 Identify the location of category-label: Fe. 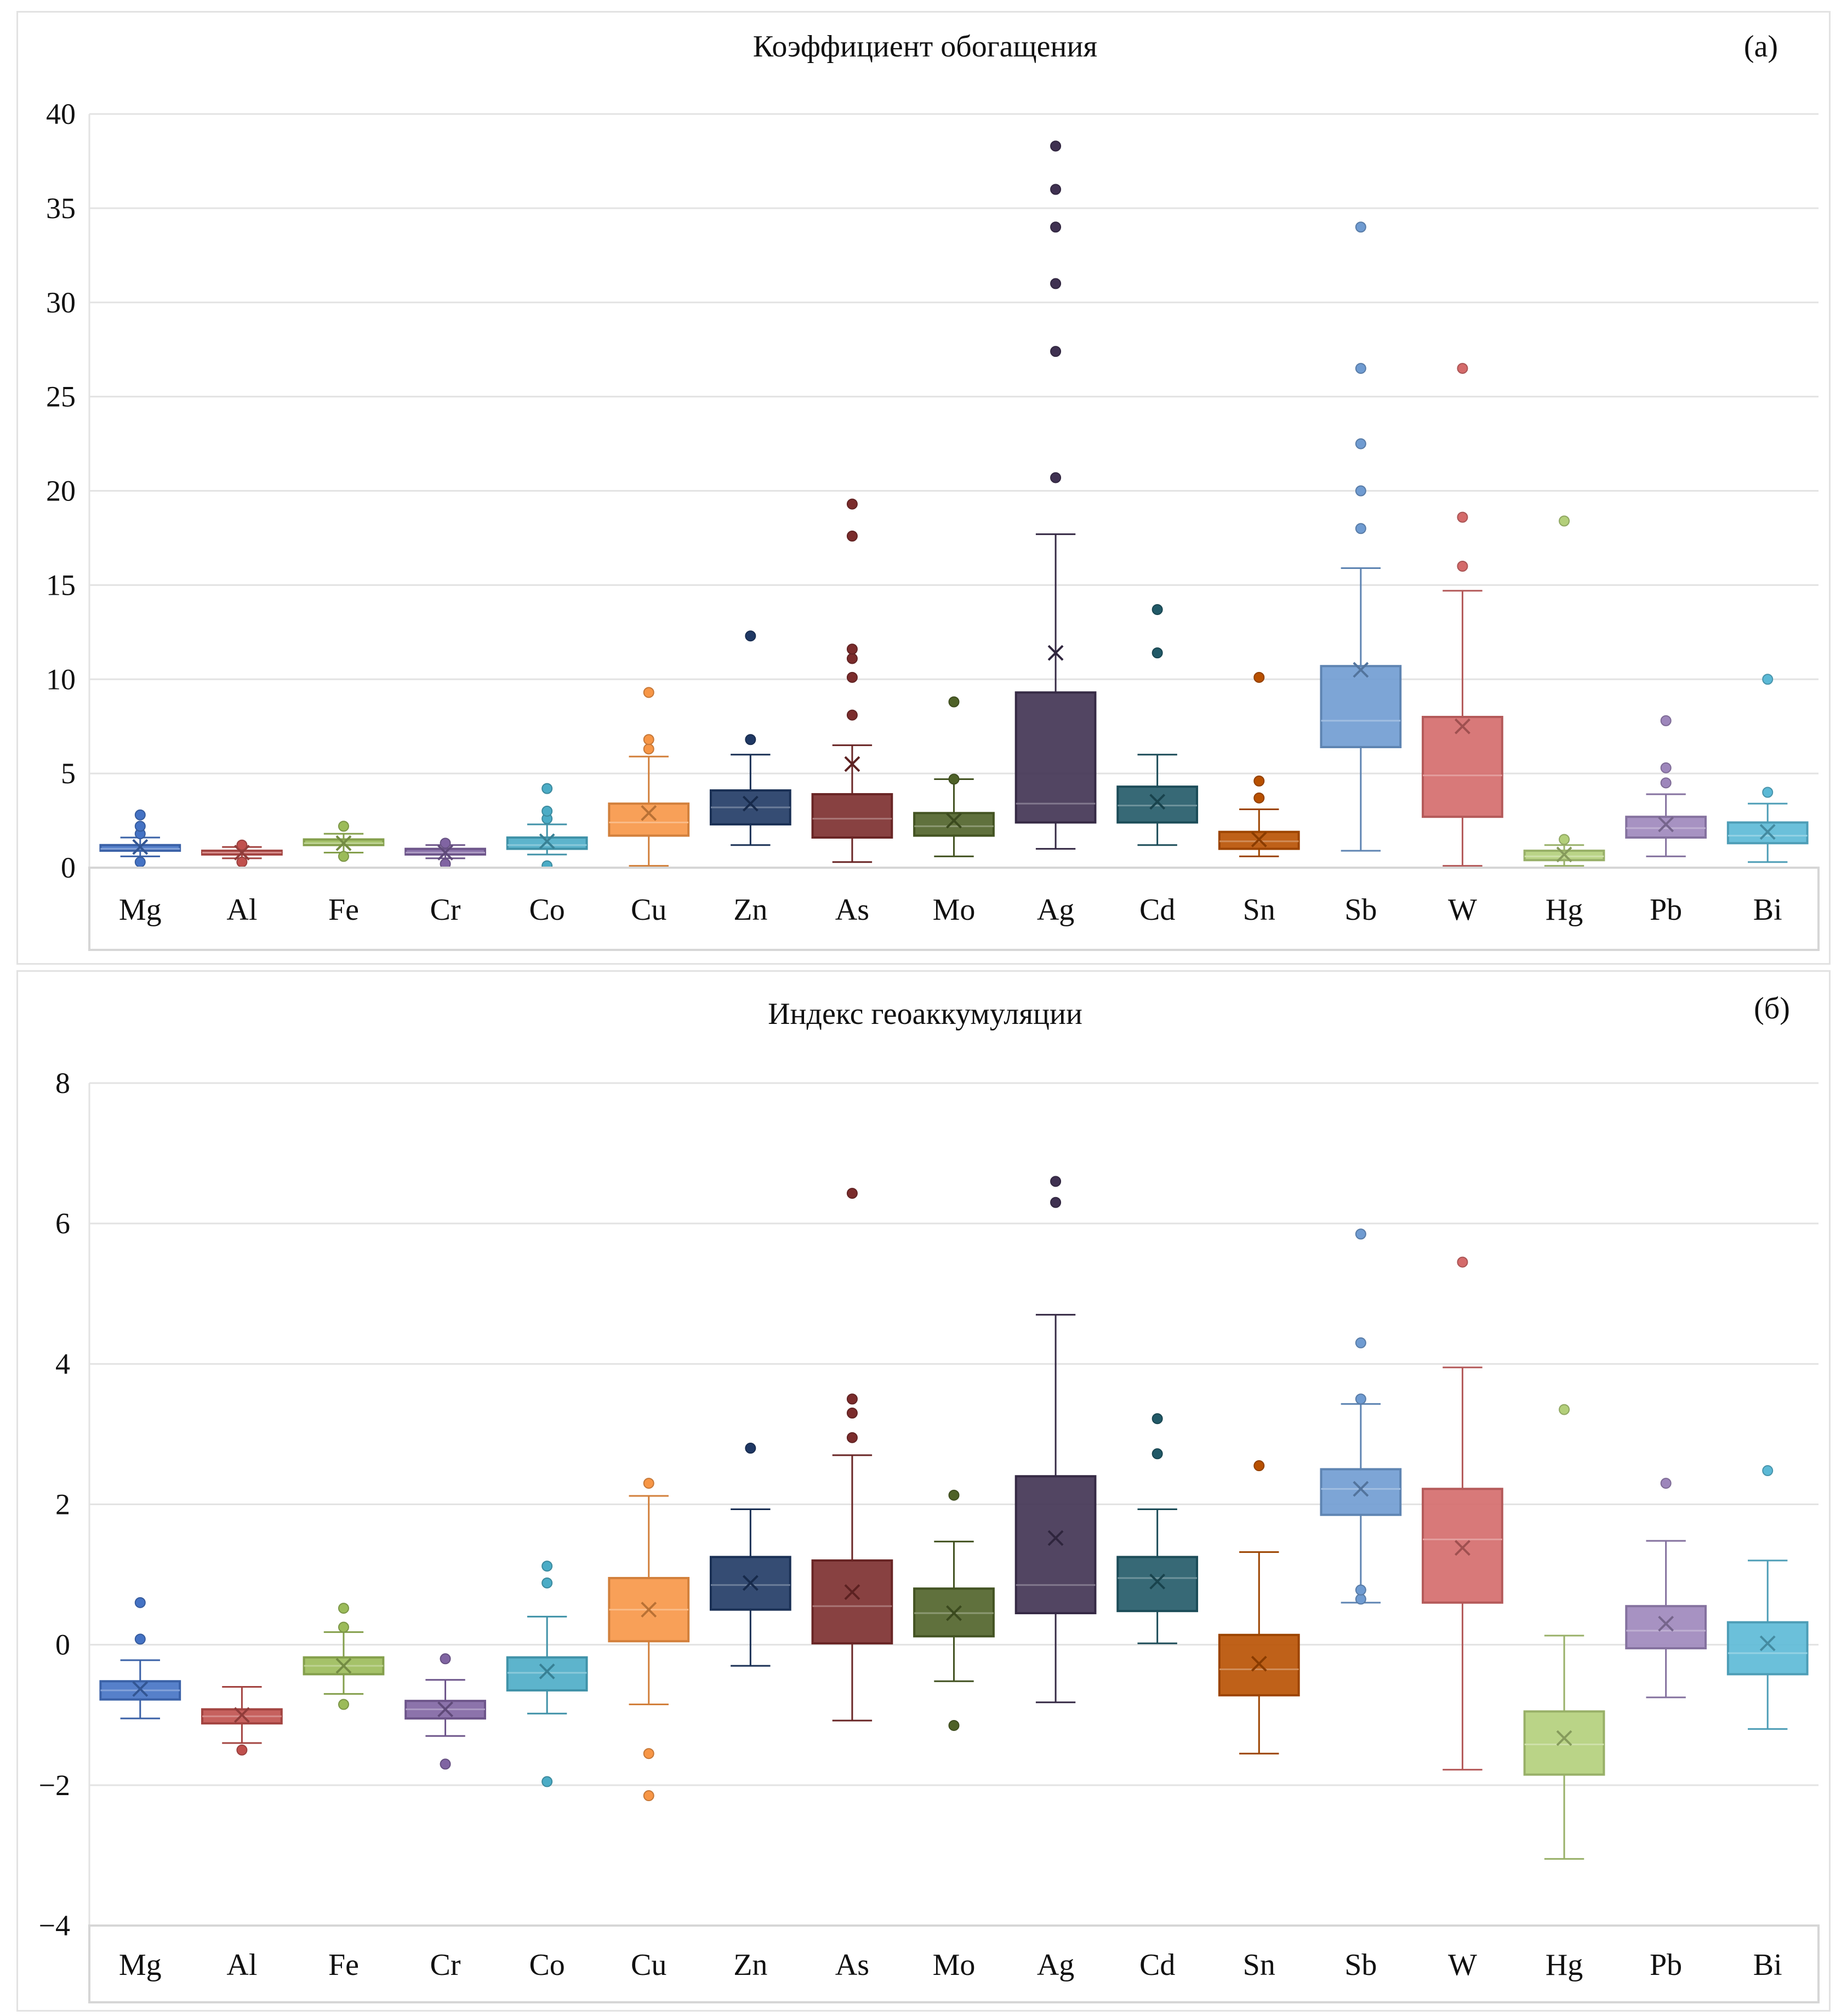
(343, 910).